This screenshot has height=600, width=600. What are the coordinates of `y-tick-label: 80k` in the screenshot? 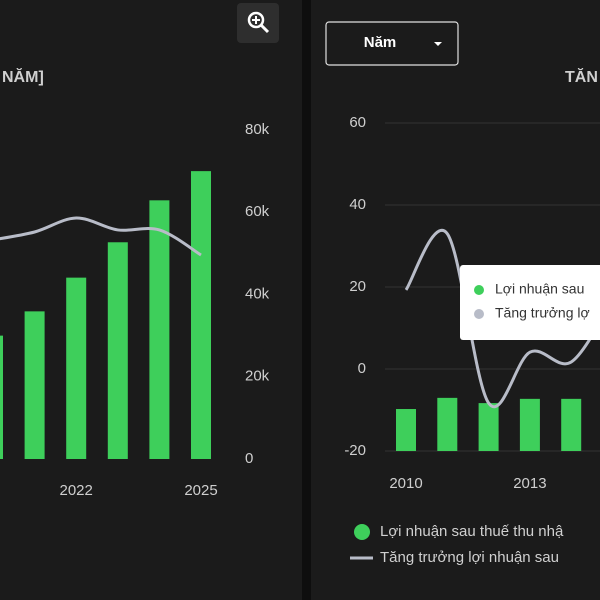 It's located at (257, 129).